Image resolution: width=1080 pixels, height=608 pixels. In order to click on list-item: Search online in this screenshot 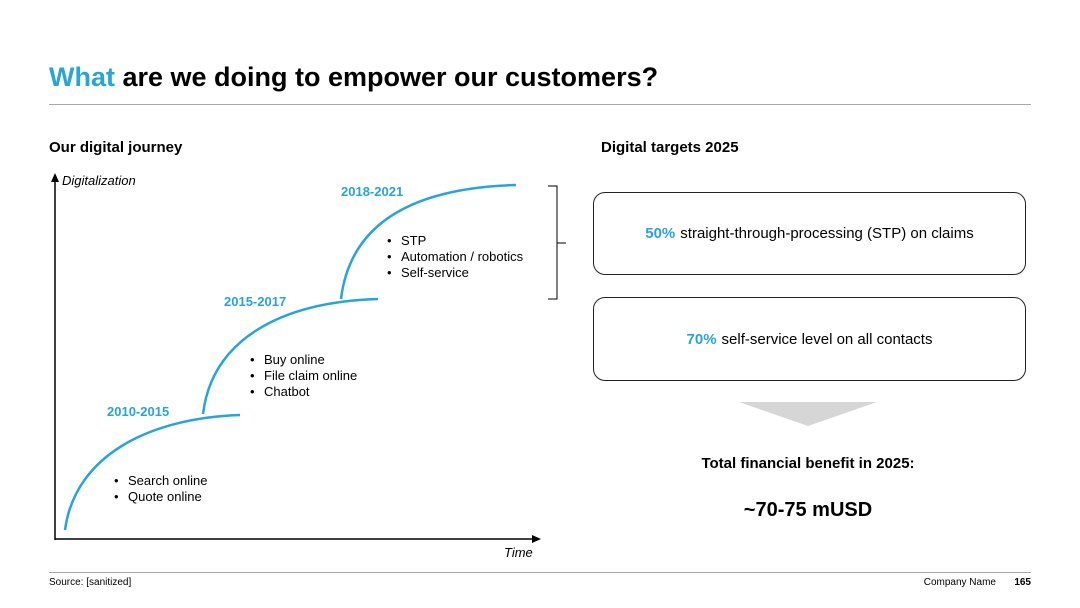, I will do `click(161, 481)`.